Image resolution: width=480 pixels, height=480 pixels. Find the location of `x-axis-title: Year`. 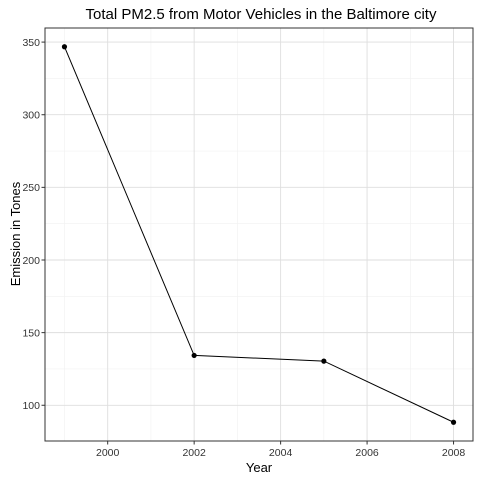

x-axis-title: Year is located at coordinates (259, 467).